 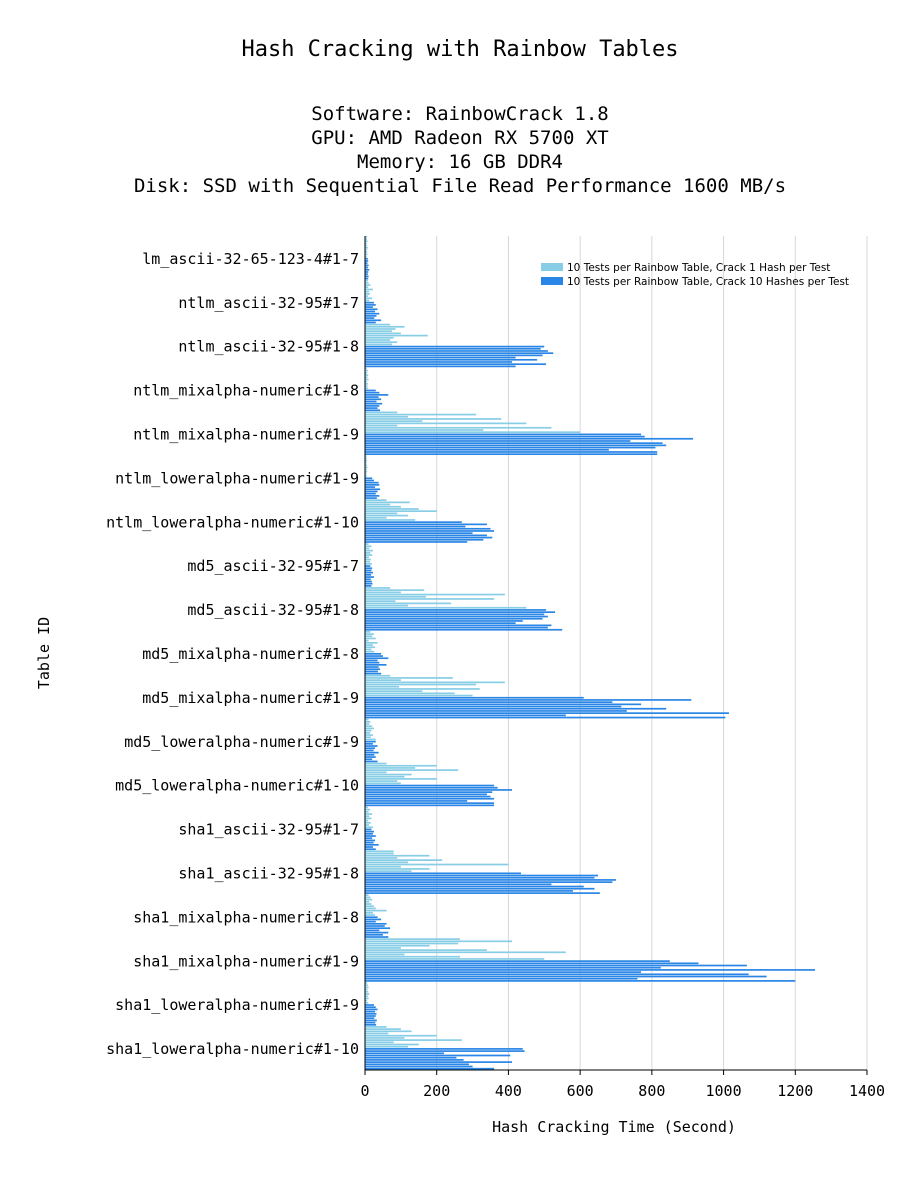 What do you see at coordinates (514, 443) in the screenshot?
I see `bar-series2-cat4-test5` at bounding box center [514, 443].